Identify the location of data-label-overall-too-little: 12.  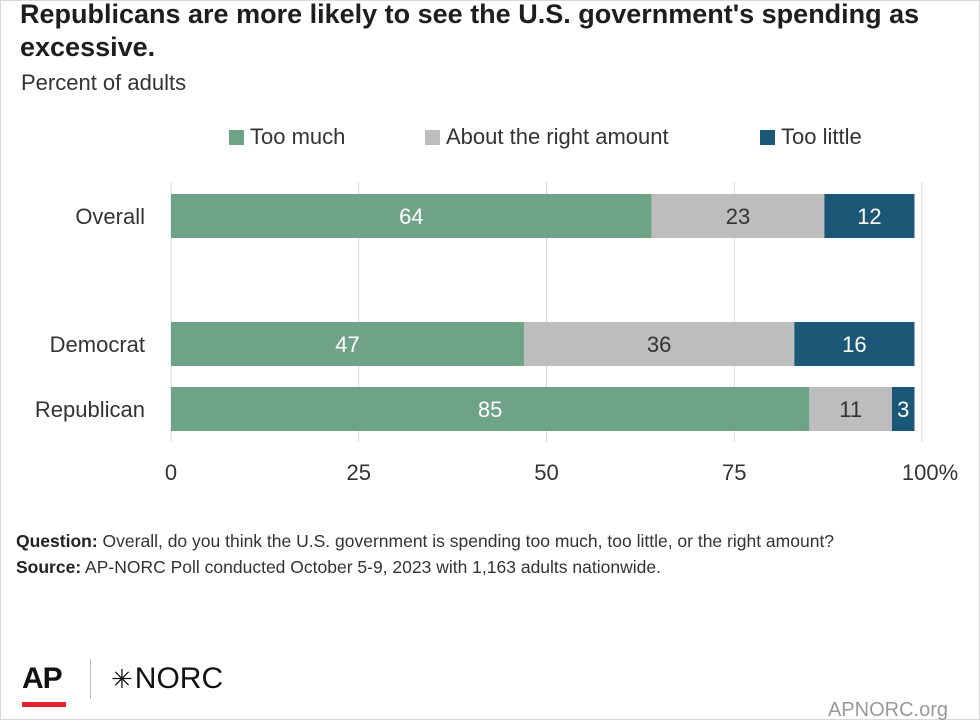
(869, 216).